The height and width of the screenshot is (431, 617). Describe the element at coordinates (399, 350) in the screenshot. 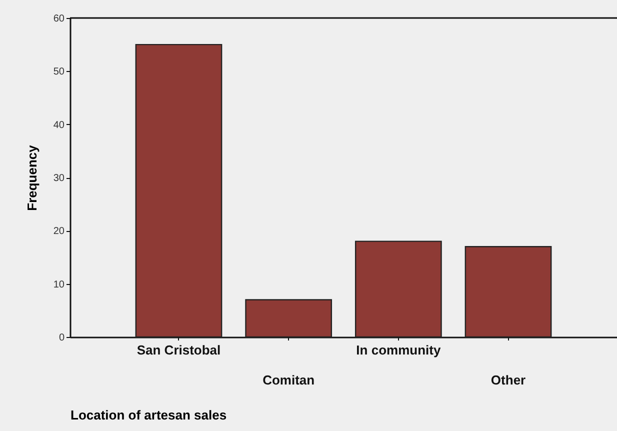

I see `x-tick-label: In community` at that location.